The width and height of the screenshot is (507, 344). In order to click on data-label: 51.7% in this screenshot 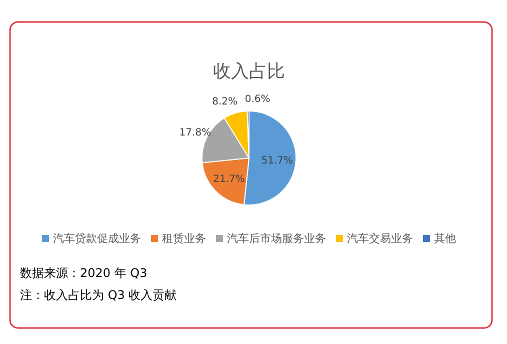, I will do `click(277, 161)`.